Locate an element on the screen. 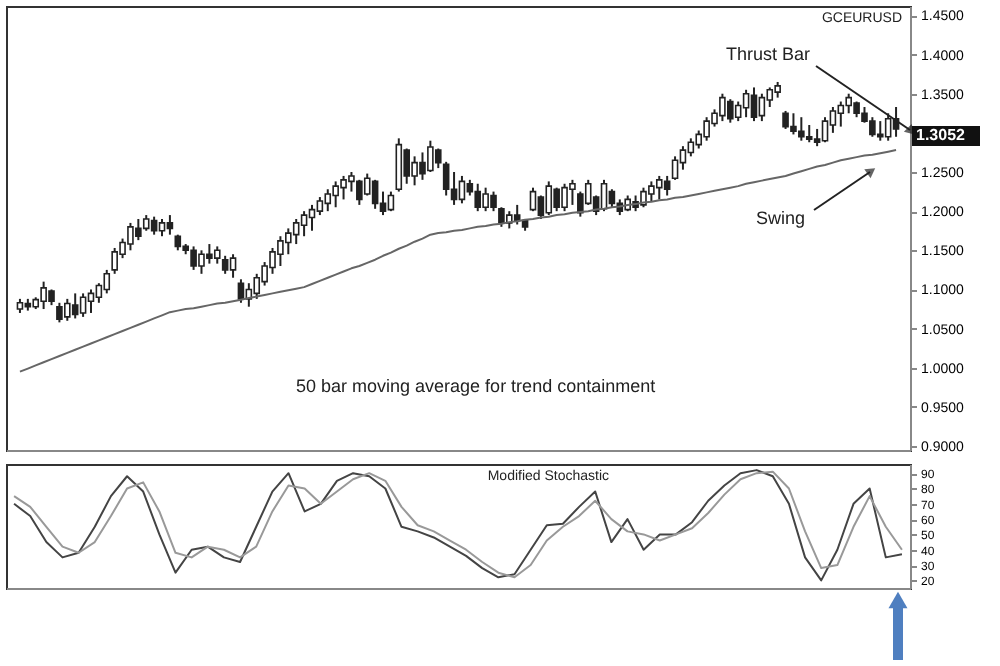 This screenshot has width=1000, height=666. annotation: Swing is located at coordinates (781, 218).